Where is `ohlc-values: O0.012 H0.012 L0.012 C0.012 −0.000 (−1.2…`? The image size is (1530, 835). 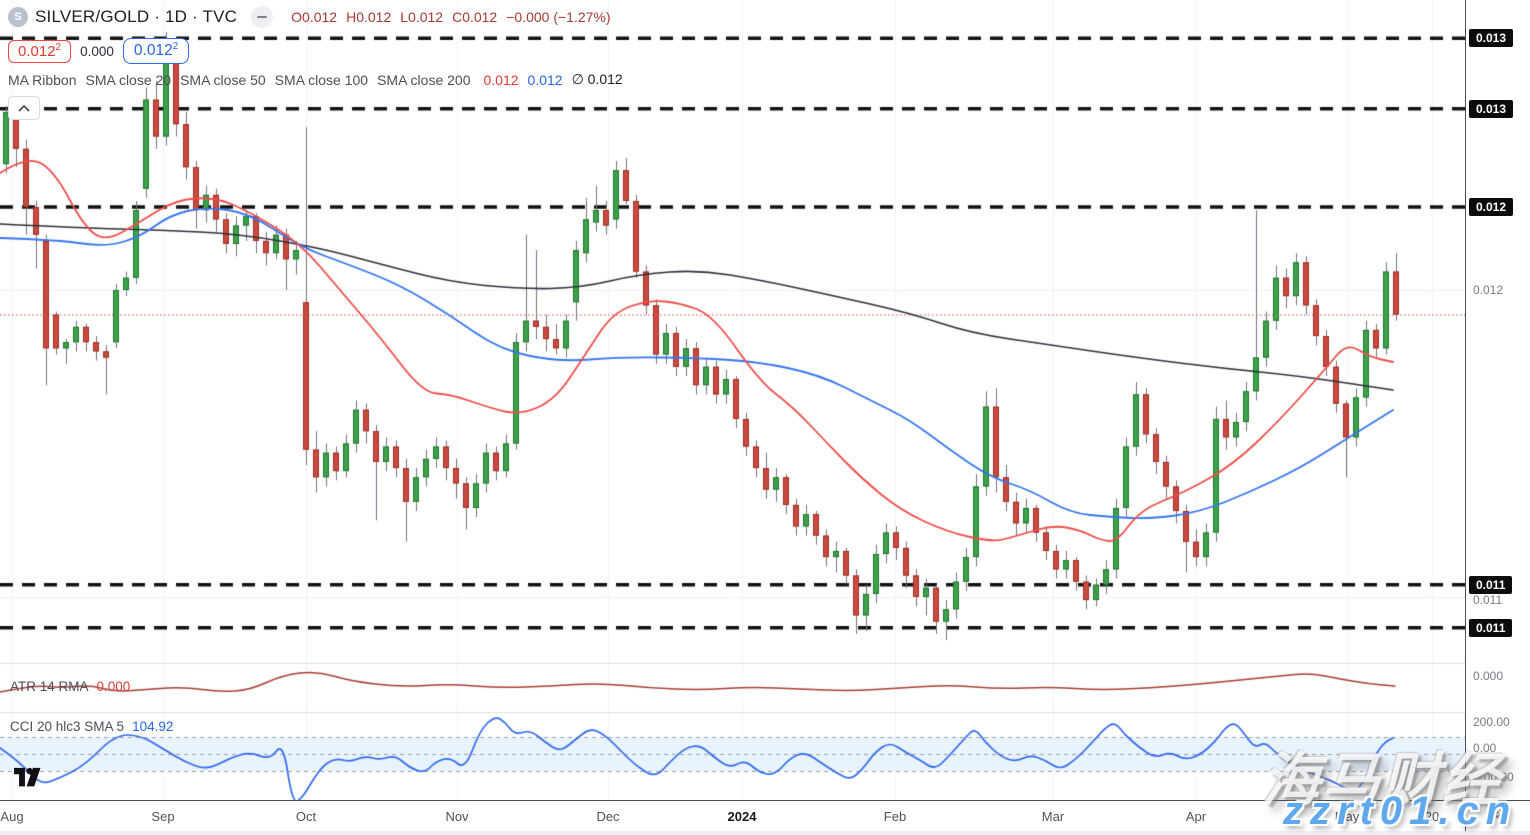 ohlc-values: O0.012 H0.012 L0.012 C0.012 −0.000 (−1.2… is located at coordinates (450, 17).